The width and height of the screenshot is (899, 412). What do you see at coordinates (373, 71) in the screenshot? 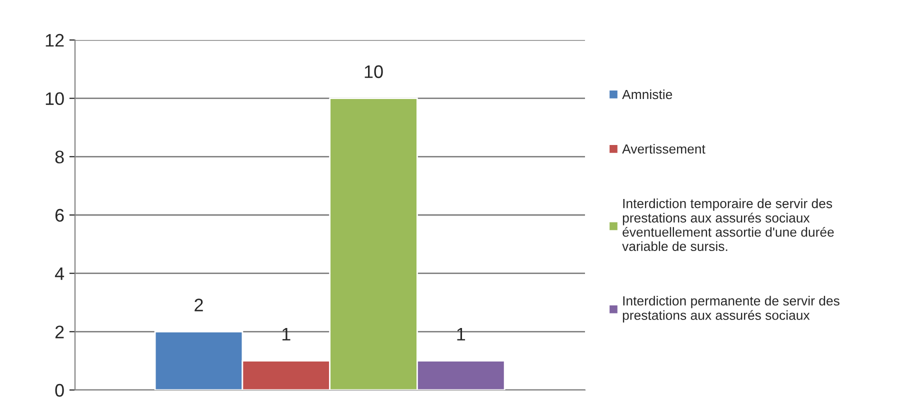
I see `data-label: 10` at bounding box center [373, 71].